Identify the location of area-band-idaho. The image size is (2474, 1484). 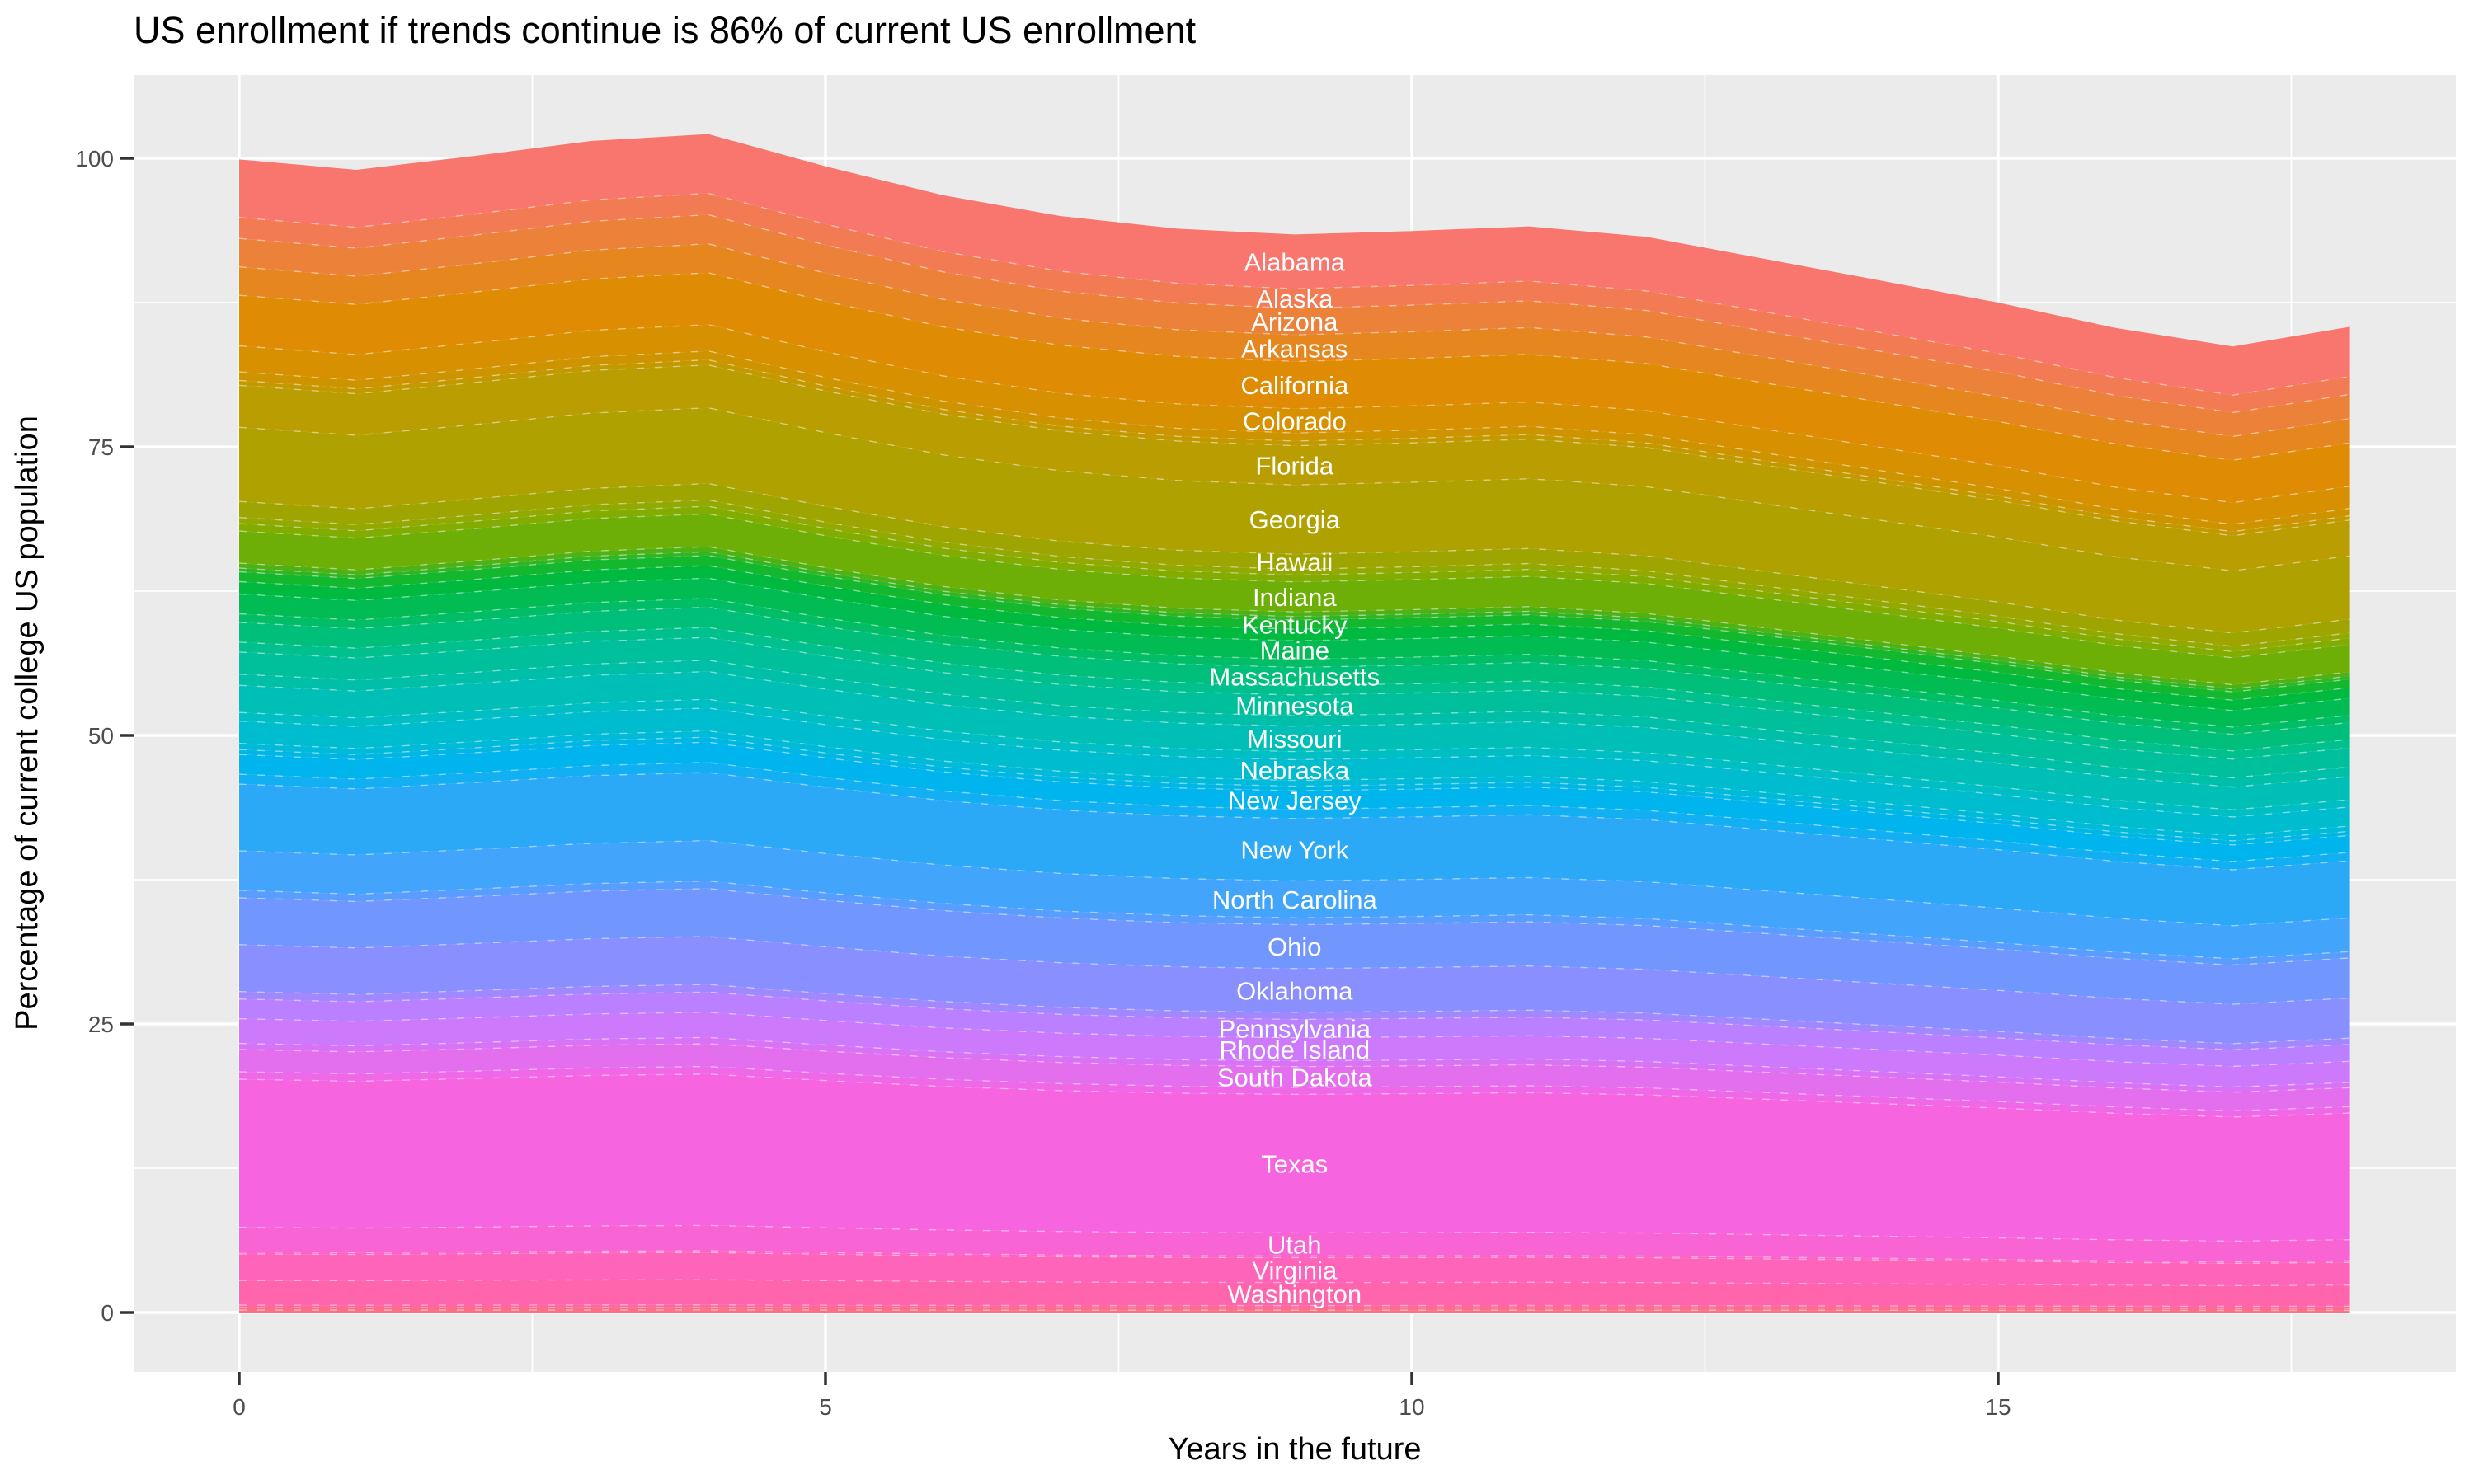
(1294, 576).